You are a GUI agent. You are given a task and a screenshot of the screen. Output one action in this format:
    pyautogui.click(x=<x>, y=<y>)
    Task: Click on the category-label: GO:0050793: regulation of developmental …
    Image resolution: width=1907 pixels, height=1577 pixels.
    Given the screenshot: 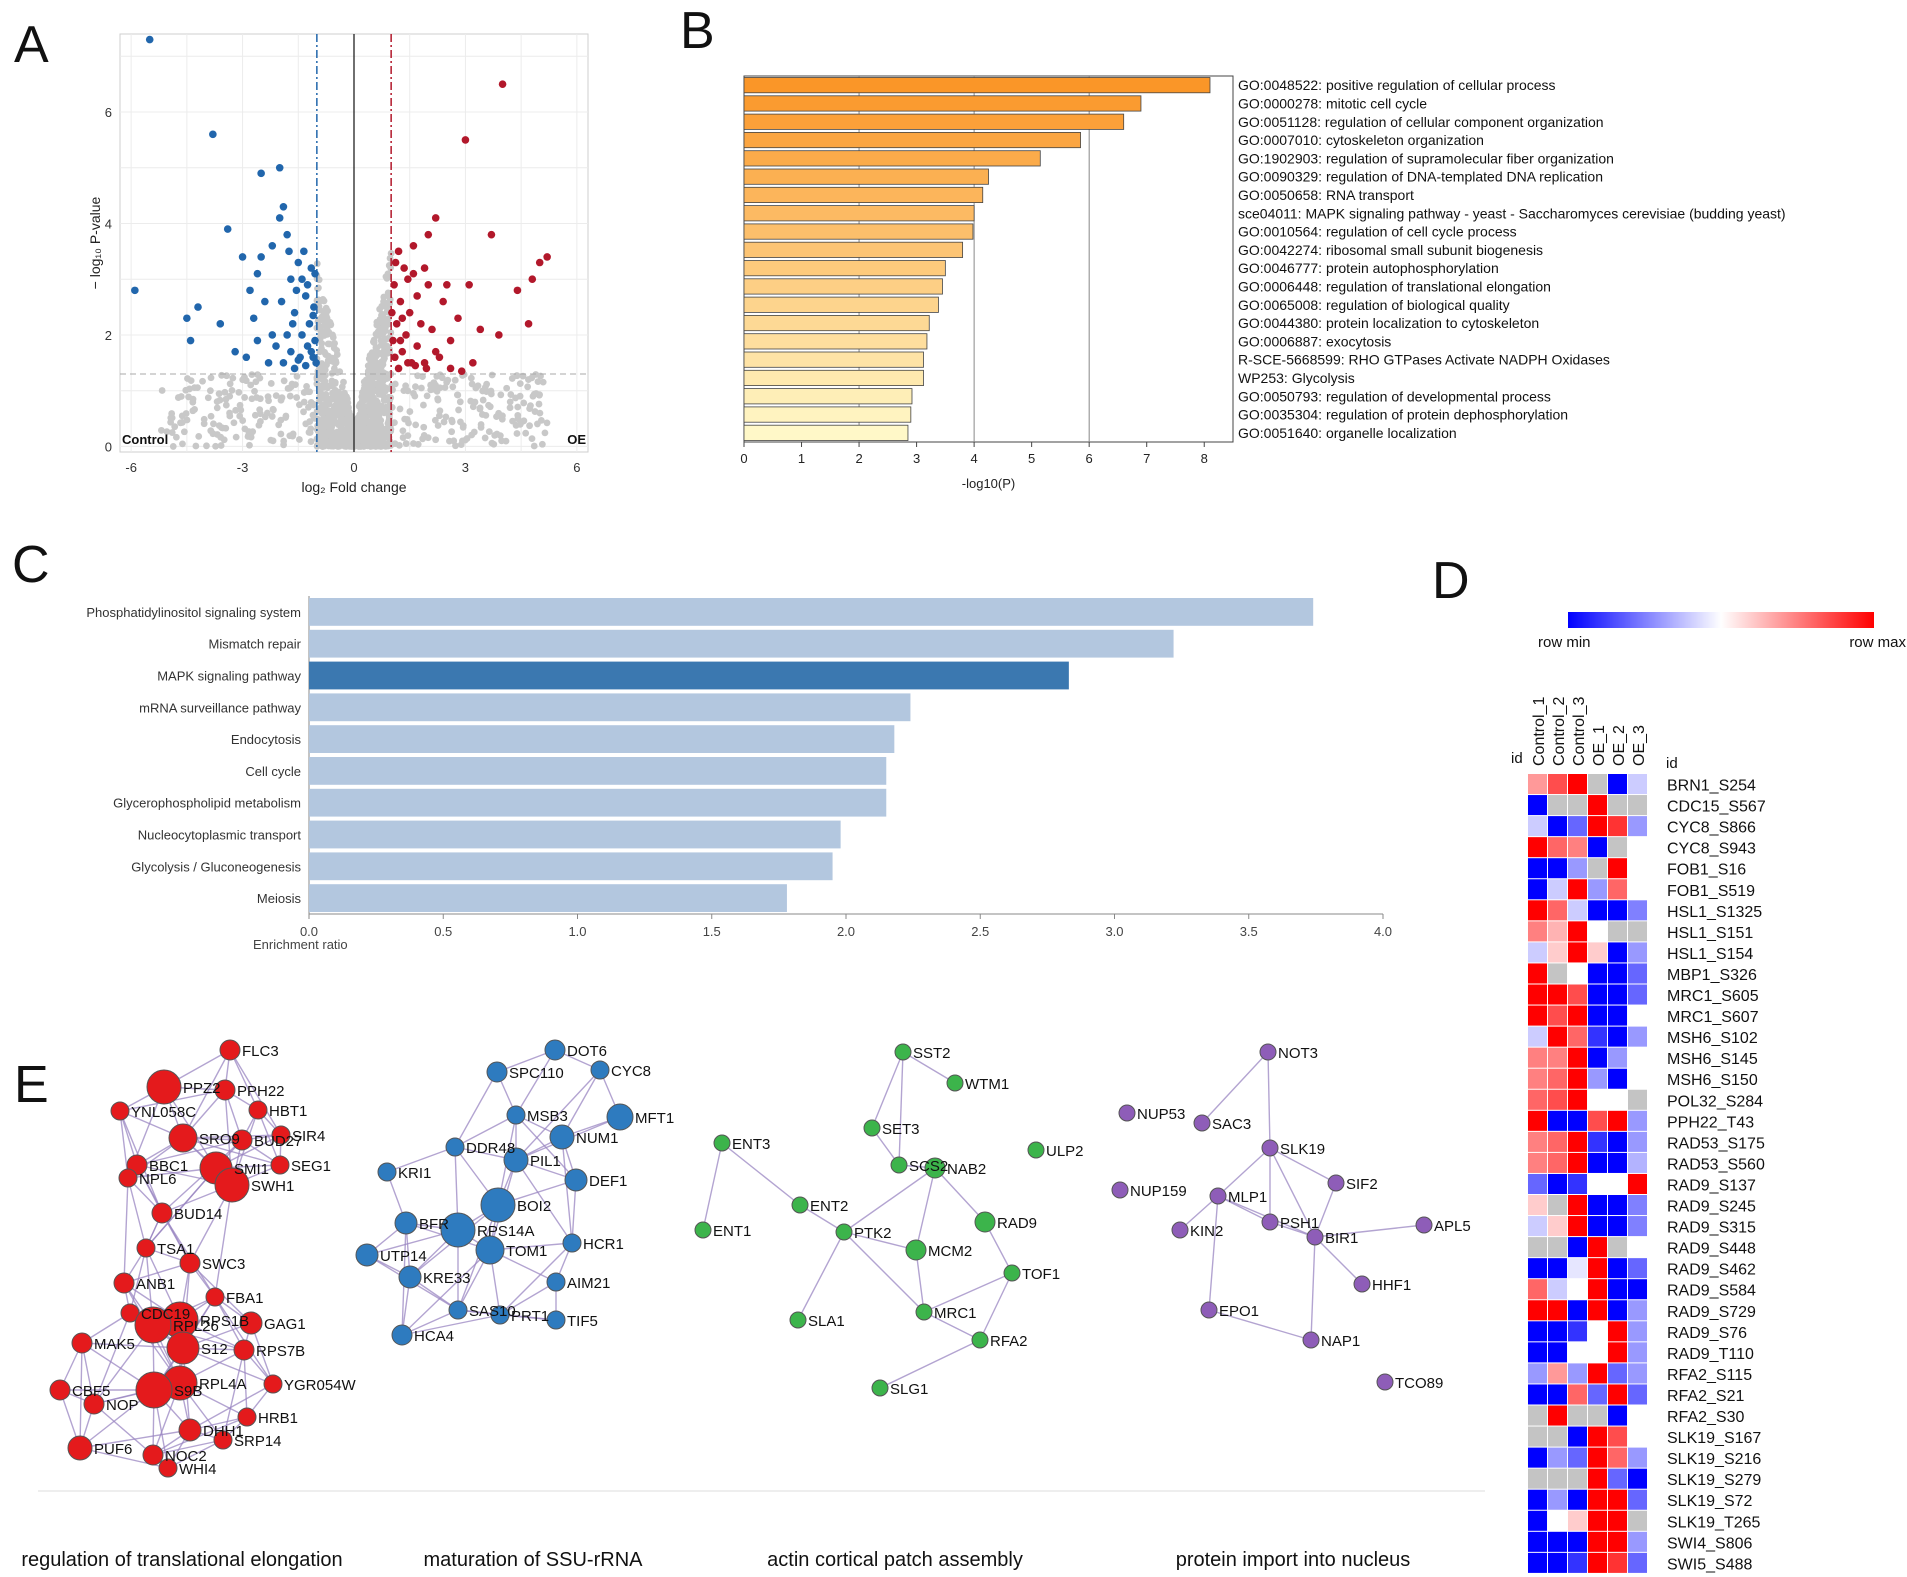 What is the action you would take?
    pyautogui.click(x=1394, y=396)
    